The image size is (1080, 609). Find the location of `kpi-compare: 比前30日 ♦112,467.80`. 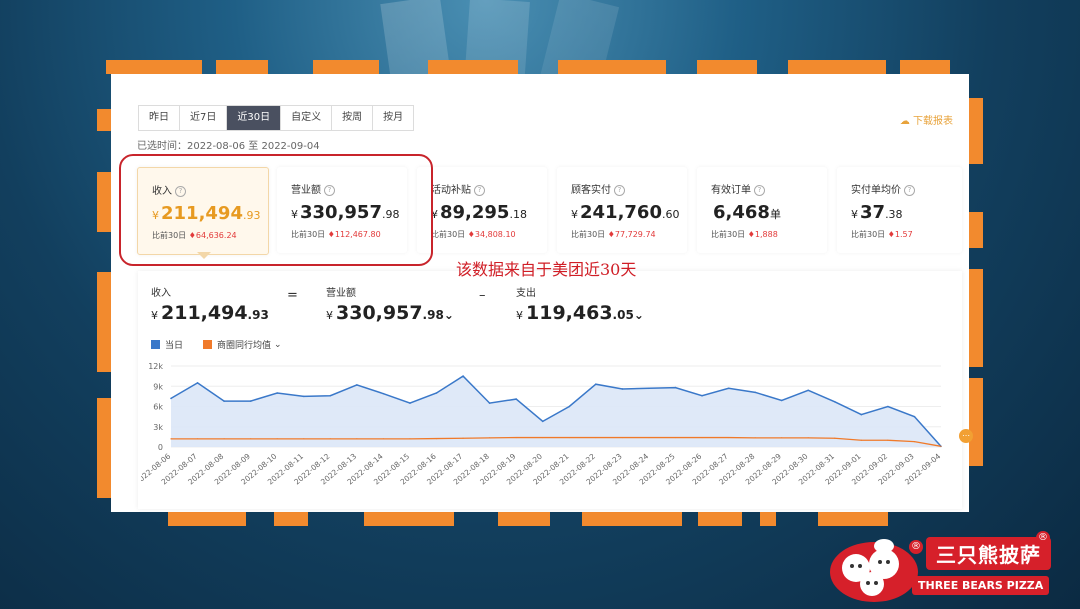

kpi-compare: 比前30日 ♦112,467.80 is located at coordinates (336, 234).